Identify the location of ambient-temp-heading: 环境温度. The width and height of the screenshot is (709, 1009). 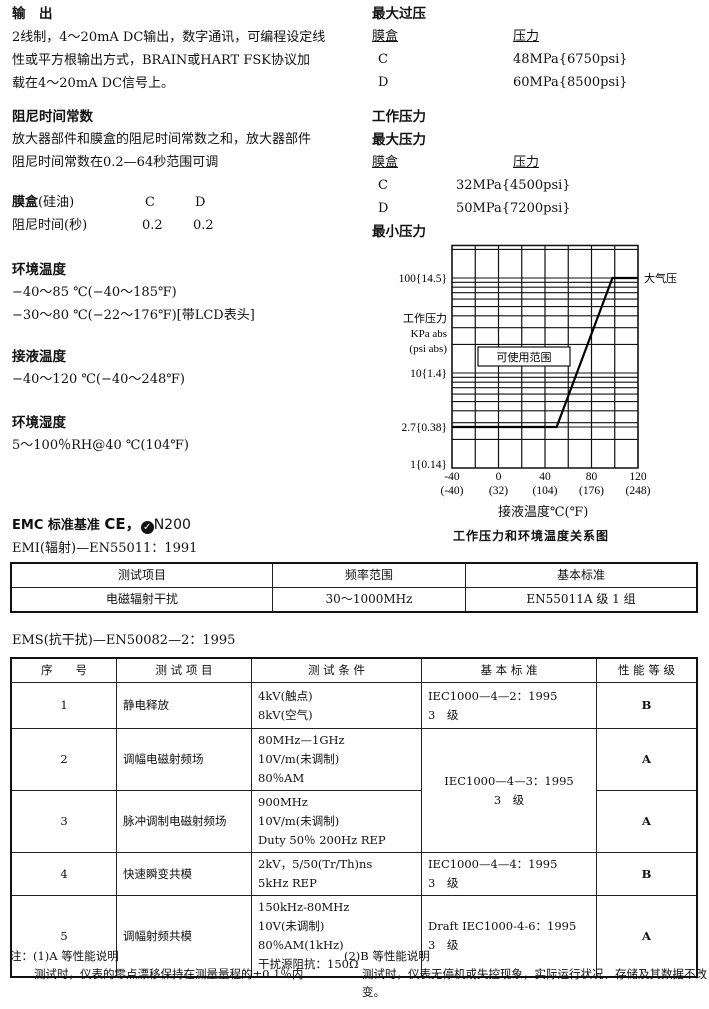
(39, 270).